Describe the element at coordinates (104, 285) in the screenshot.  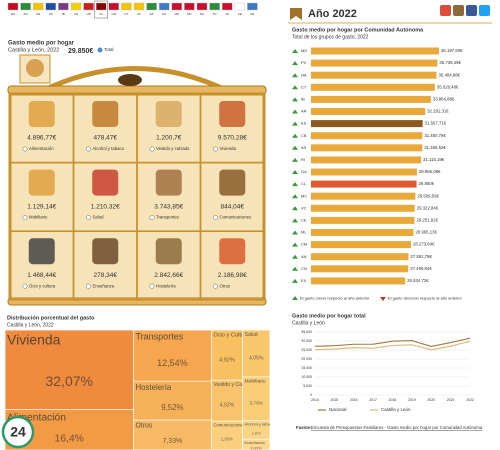
I see `item-label: Enseñanza` at that location.